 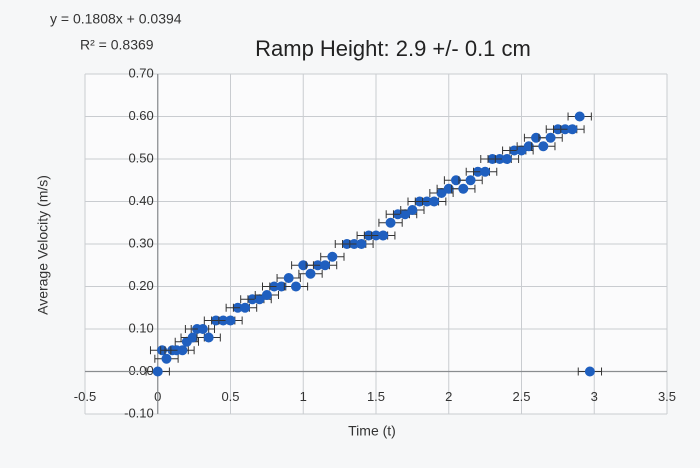 What do you see at coordinates (521, 396) in the screenshot?
I see `x-tick-label: 2.5` at bounding box center [521, 396].